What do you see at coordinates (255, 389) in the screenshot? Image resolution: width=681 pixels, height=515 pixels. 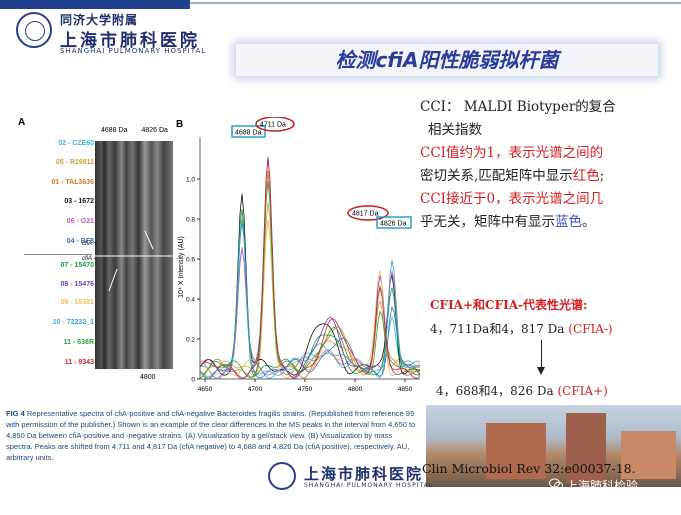 I see `x-tick-label: 4700` at bounding box center [255, 389].